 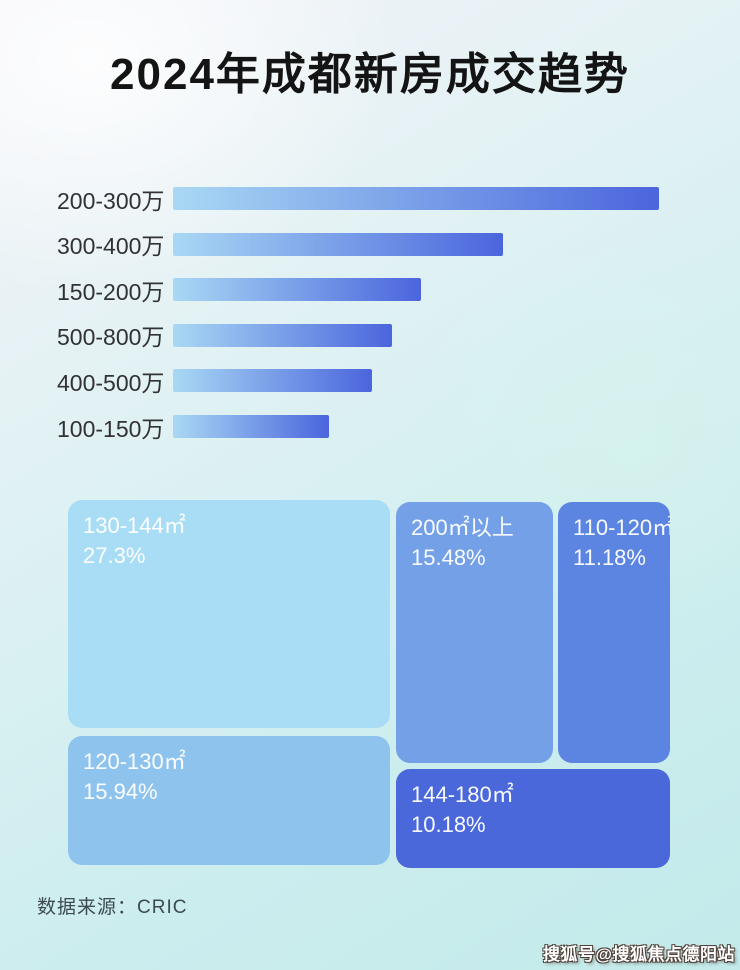 What do you see at coordinates (462, 794) in the screenshot?
I see `treemap-tile-label: 144-180㎡` at bounding box center [462, 794].